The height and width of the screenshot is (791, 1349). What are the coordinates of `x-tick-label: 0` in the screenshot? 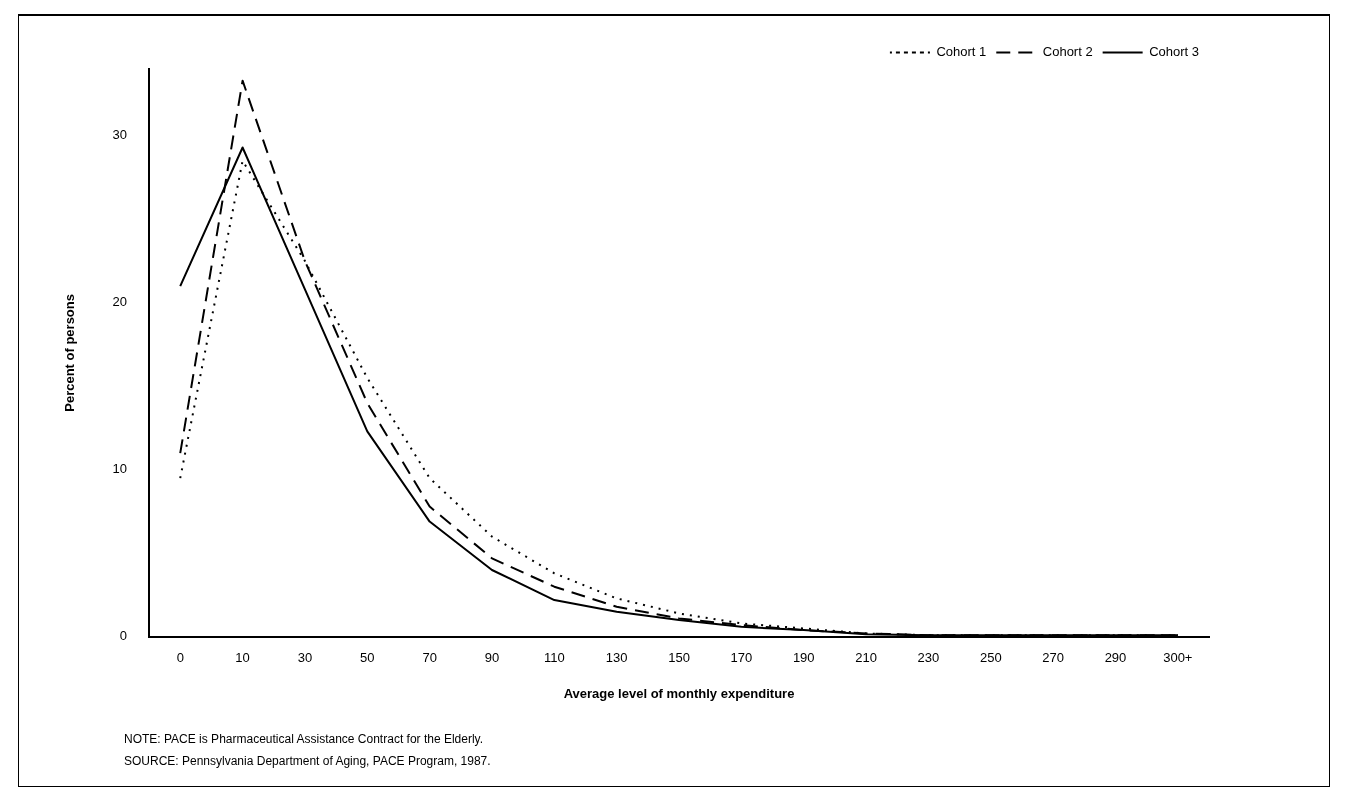 It's located at (180, 658).